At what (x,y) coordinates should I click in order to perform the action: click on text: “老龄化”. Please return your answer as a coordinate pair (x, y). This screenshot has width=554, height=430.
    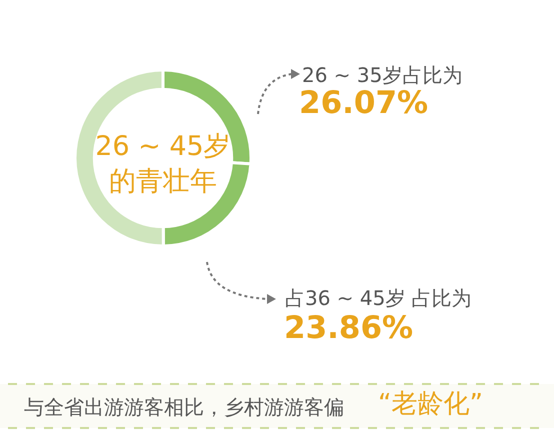
    Looking at the image, I should click on (430, 404).